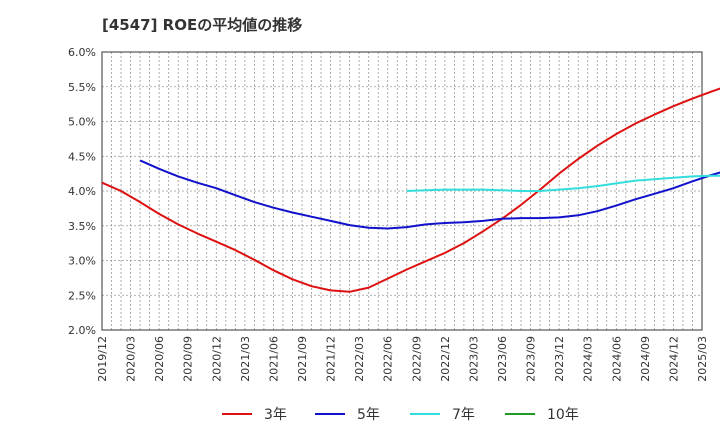 This screenshot has width=720, height=440. Describe the element at coordinates (473, 359) in the screenshot. I see `x-tick-label: 2023/03` at that location.